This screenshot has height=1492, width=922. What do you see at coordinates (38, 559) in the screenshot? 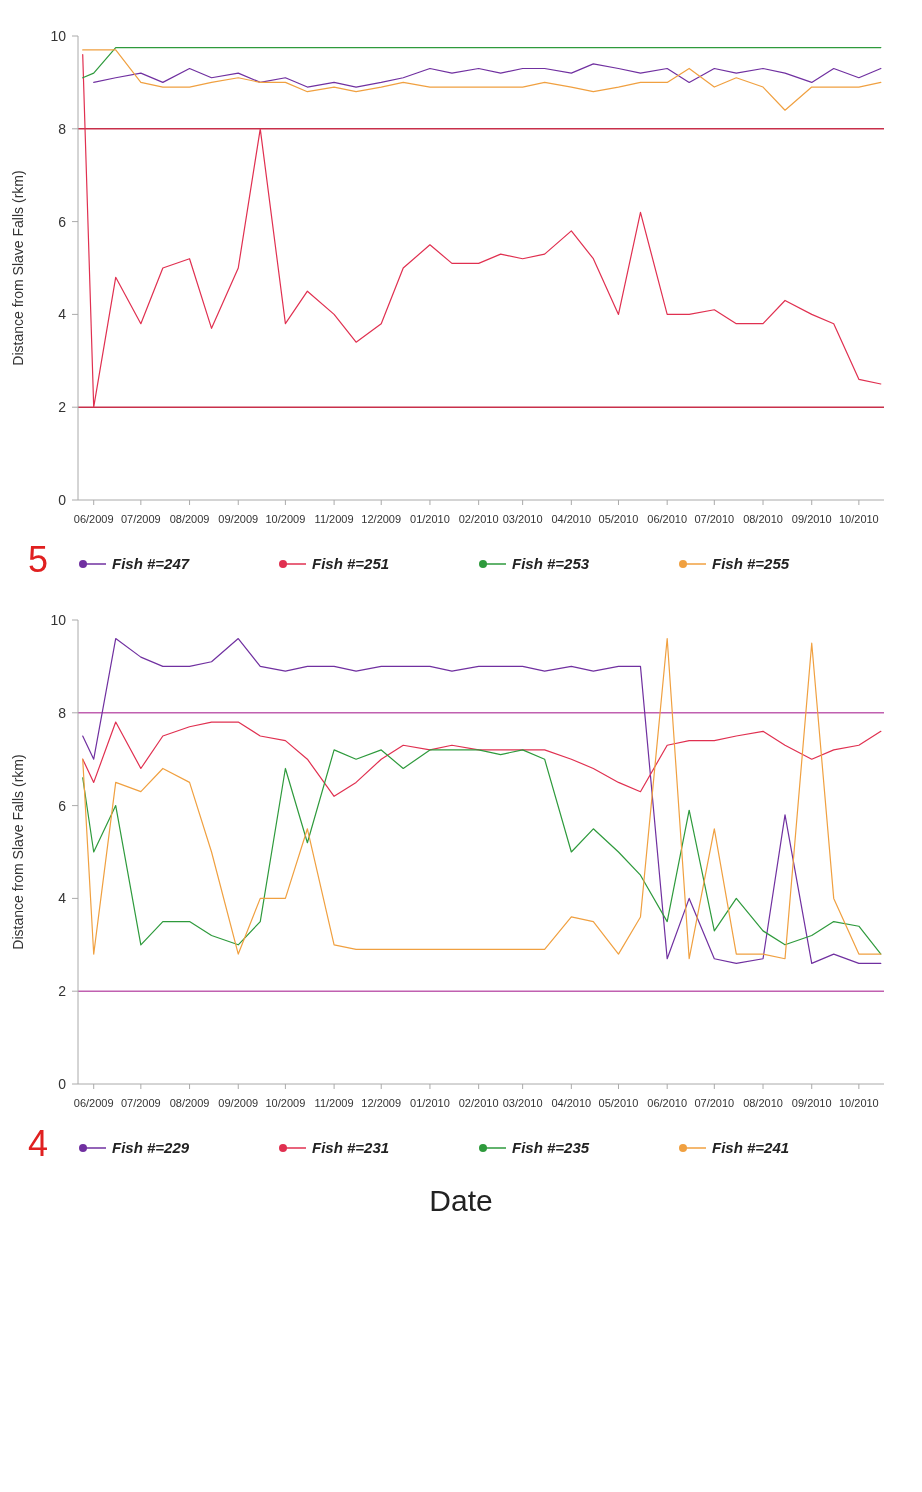
I see `text: 5` at bounding box center [38, 559].